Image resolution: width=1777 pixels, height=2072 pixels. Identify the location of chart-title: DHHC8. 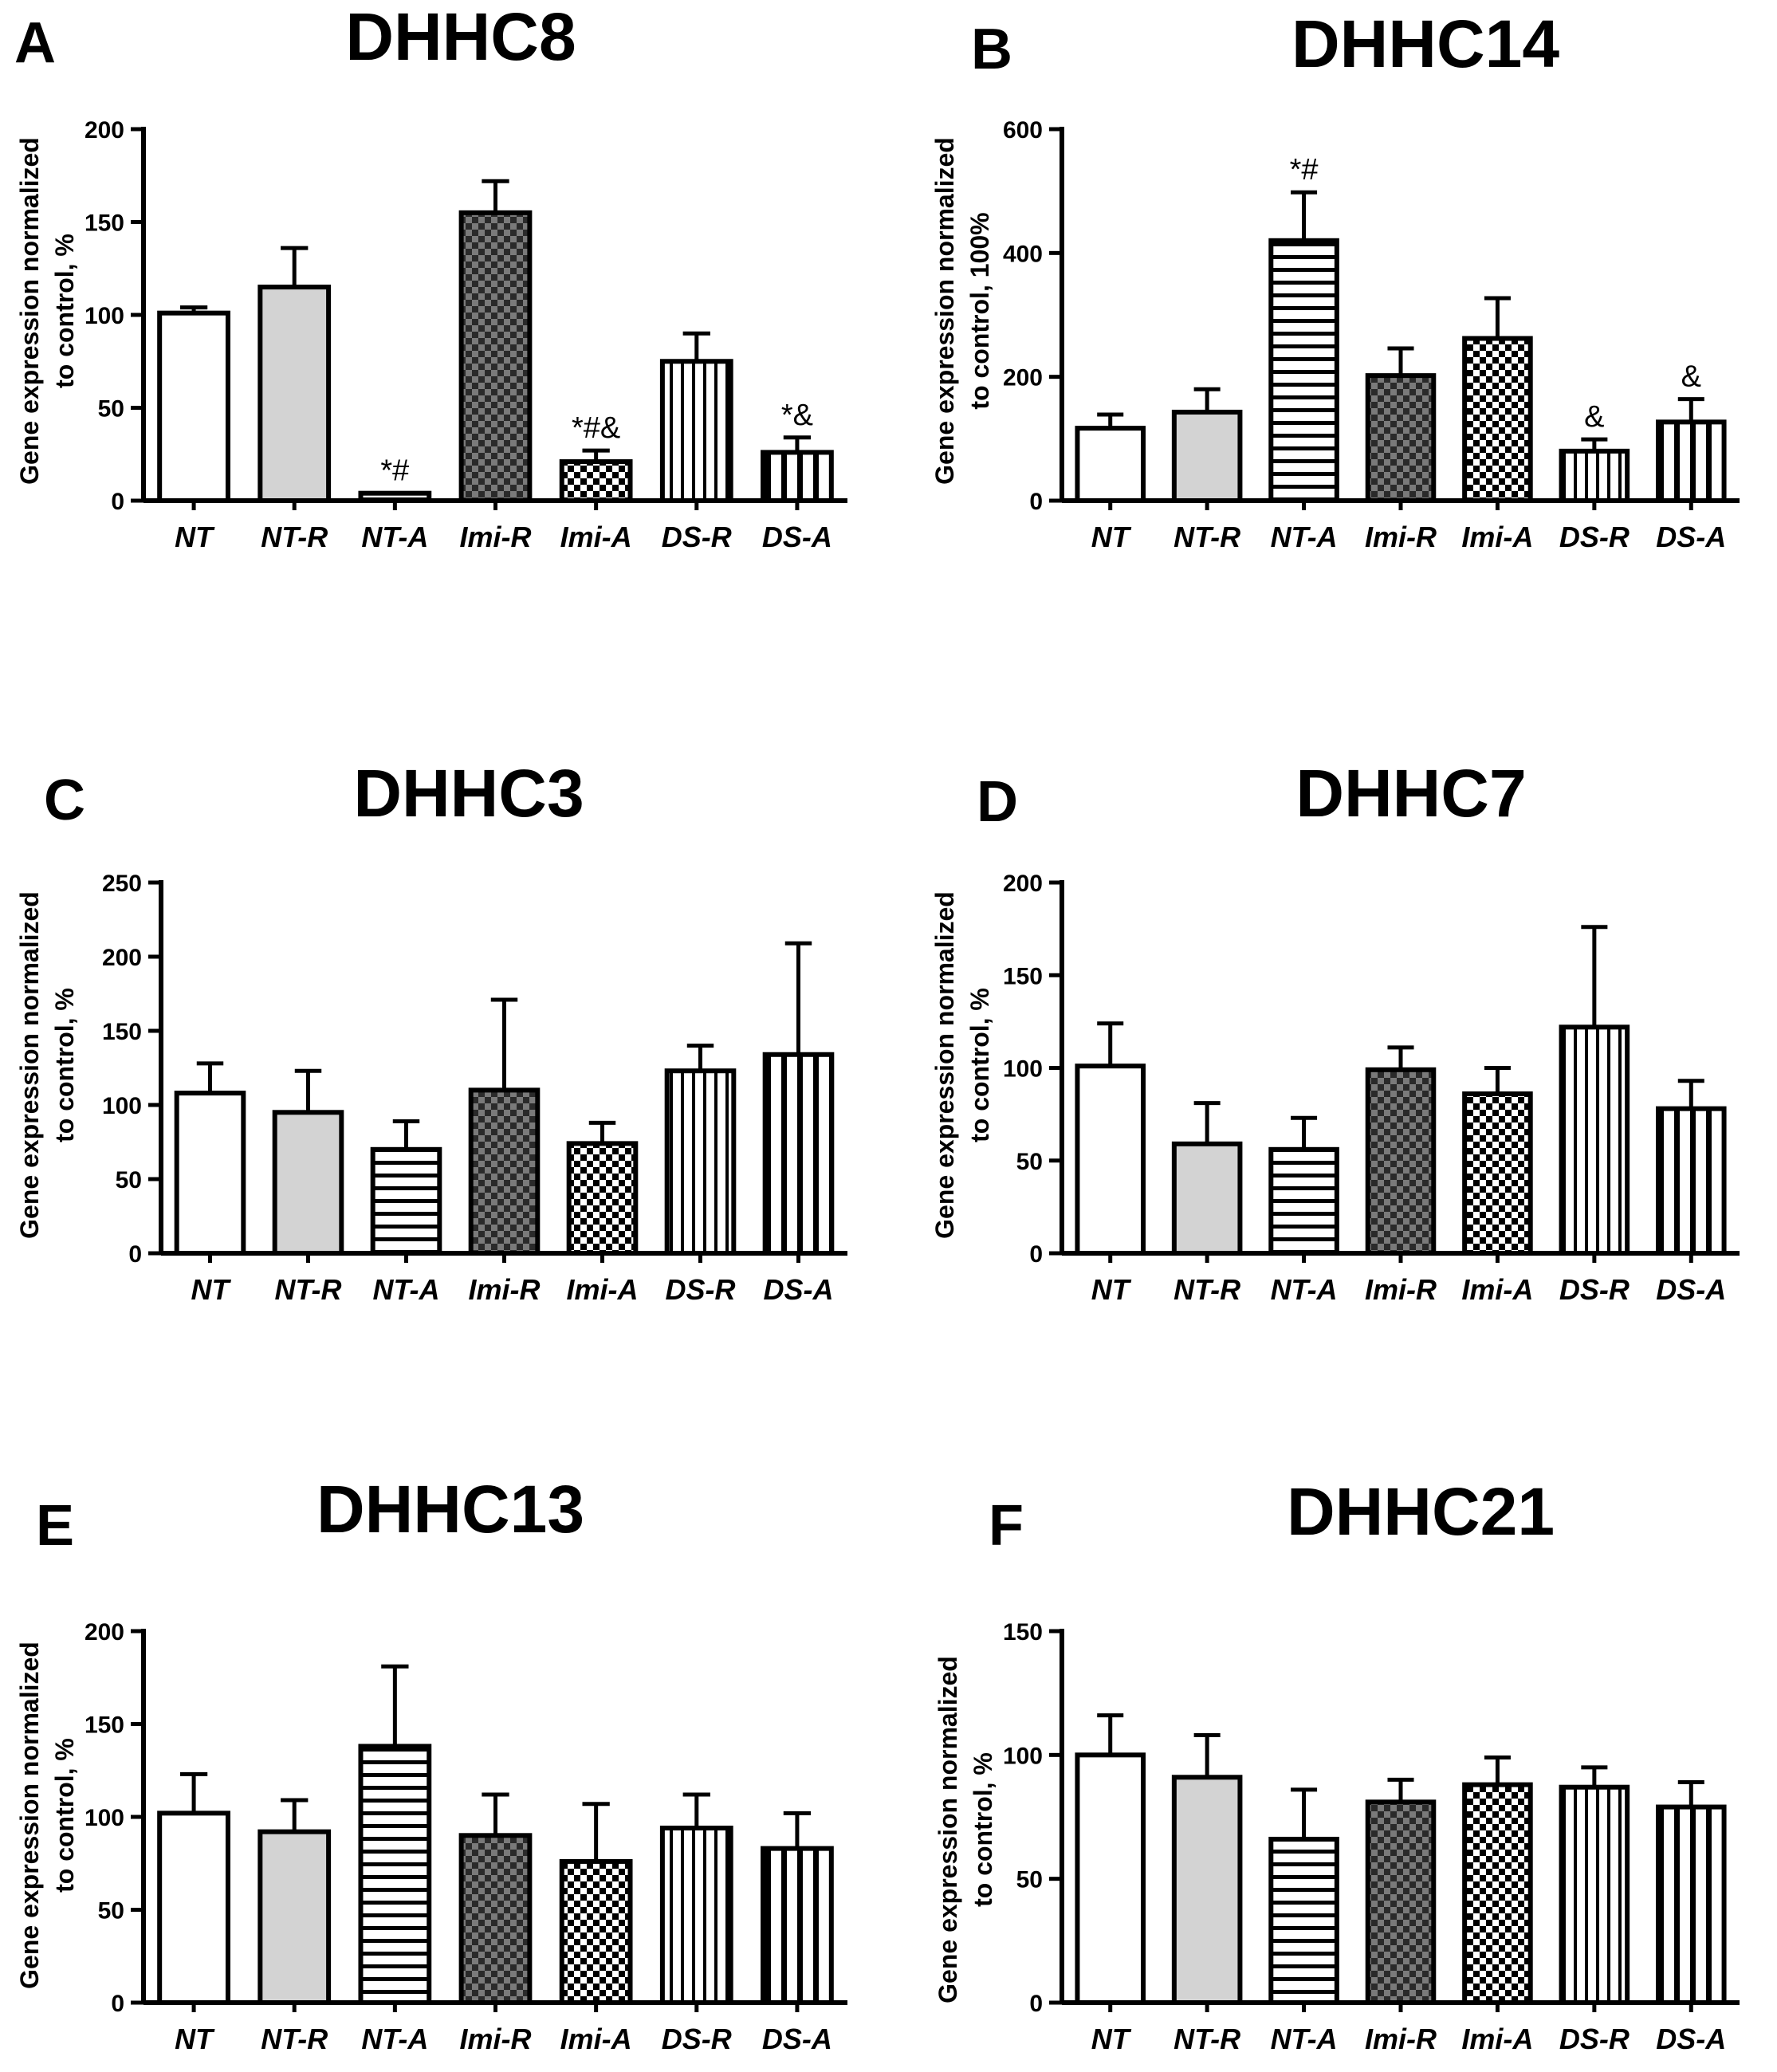
(460, 37).